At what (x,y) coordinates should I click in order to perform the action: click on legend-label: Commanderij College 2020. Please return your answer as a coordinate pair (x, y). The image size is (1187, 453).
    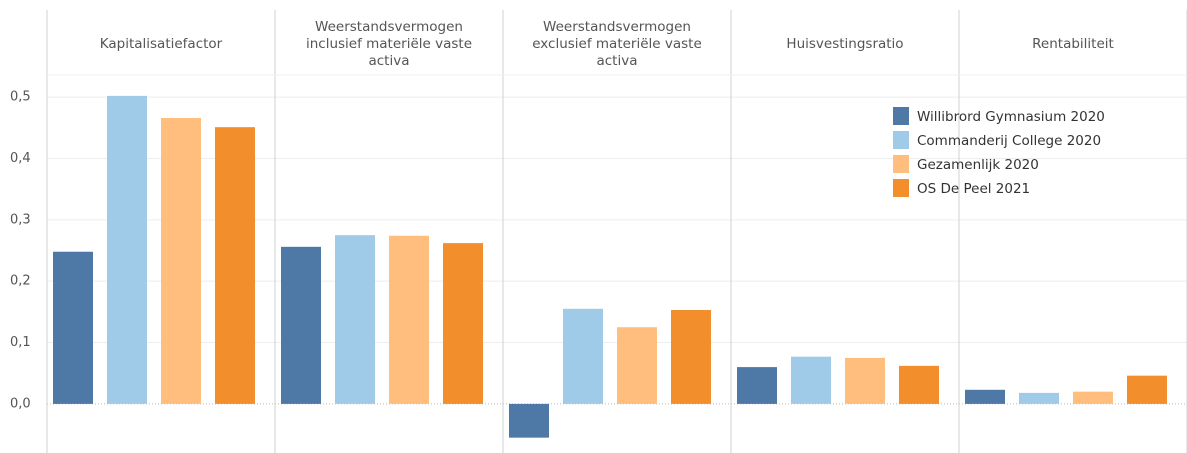
    Looking at the image, I should click on (1009, 141).